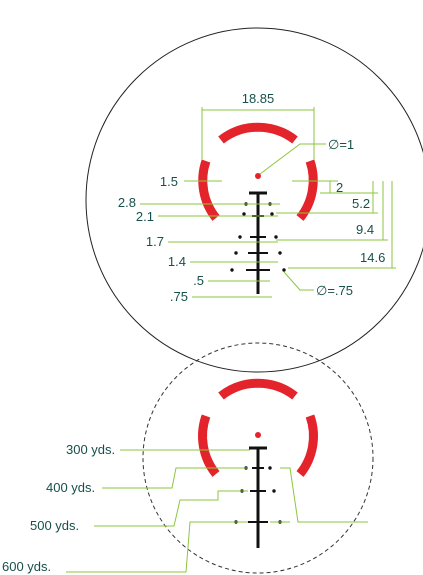 This screenshot has width=423, height=575. I want to click on top-ring-arc-right, so click(307, 190).